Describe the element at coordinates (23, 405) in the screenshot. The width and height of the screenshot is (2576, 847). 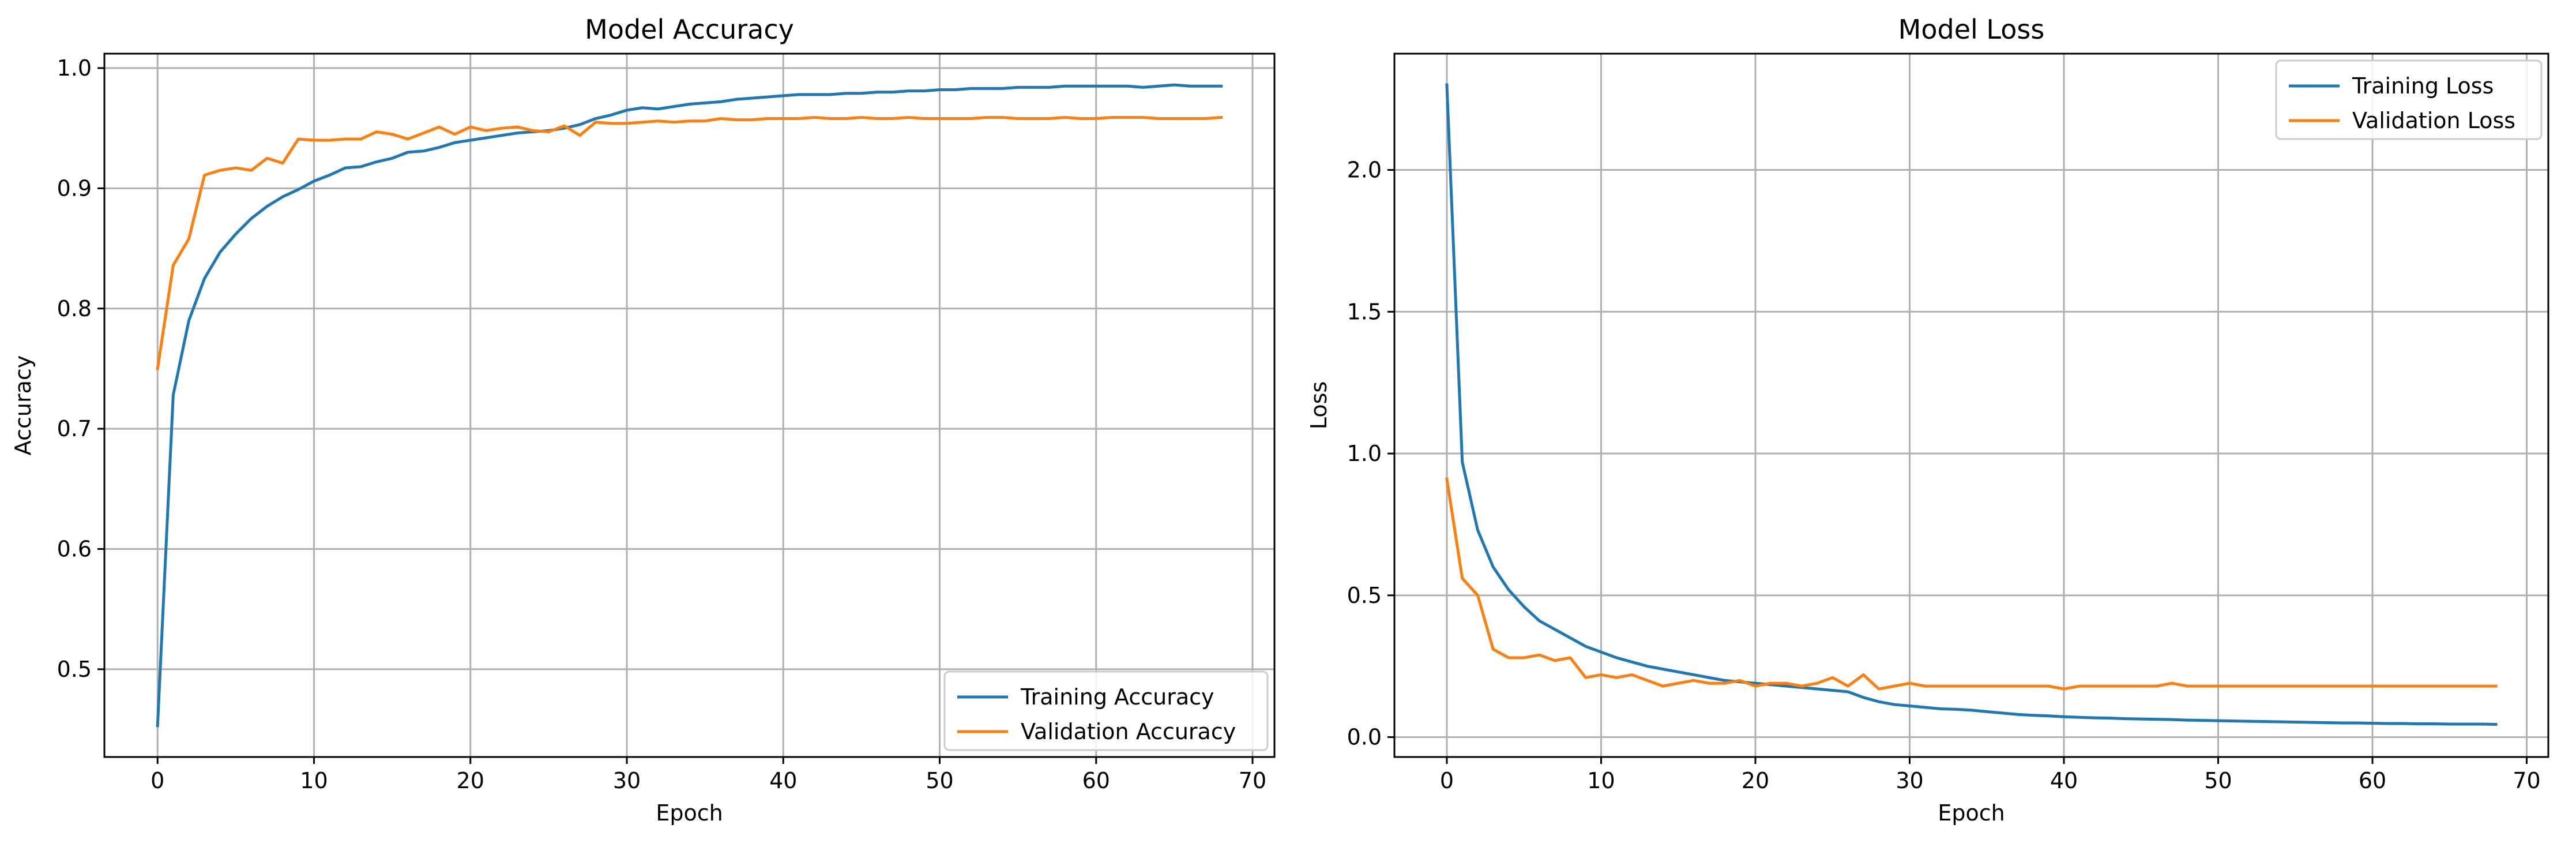
I see `y-axis-label: Accuracy` at that location.